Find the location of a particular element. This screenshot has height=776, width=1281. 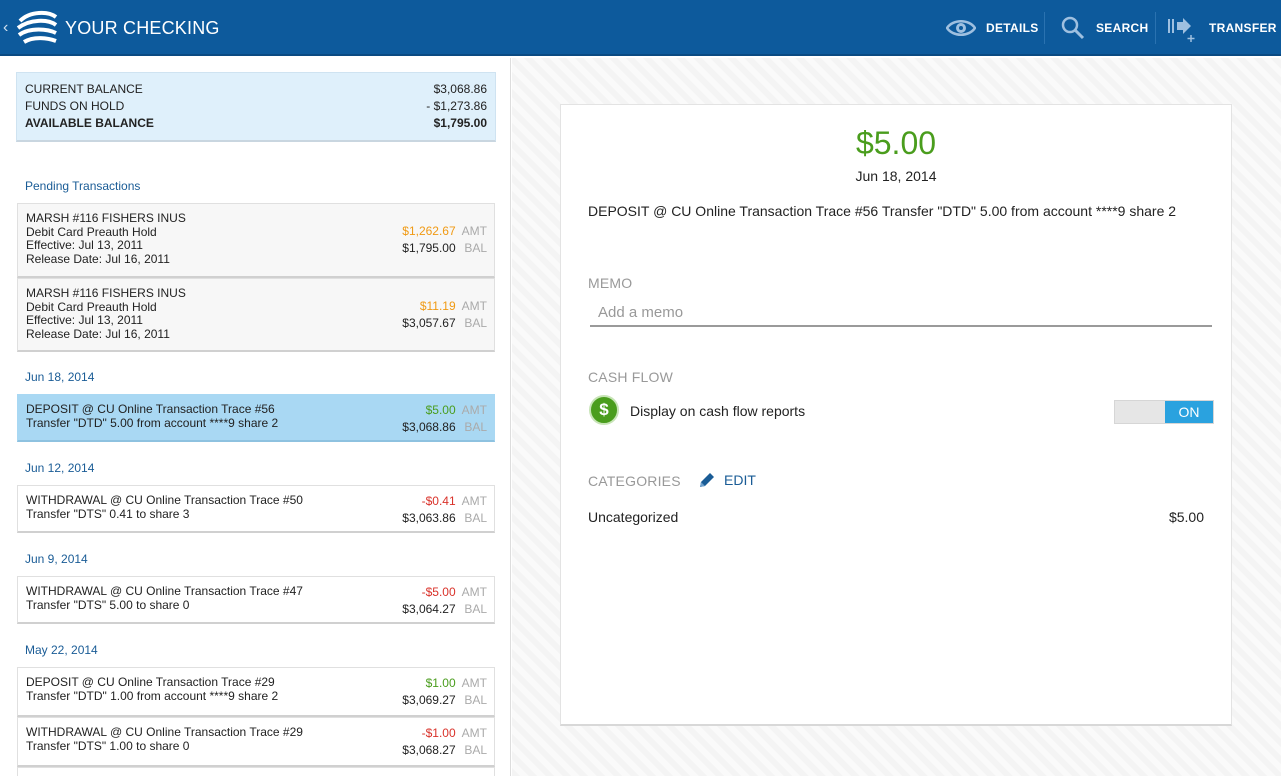

available-balance-label: AVAILABLE BALANCE is located at coordinates (89, 123).